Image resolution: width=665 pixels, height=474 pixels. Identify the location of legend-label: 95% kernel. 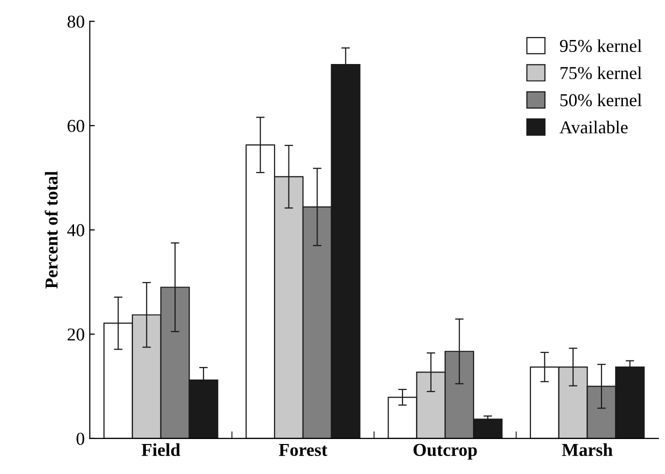
(601, 45).